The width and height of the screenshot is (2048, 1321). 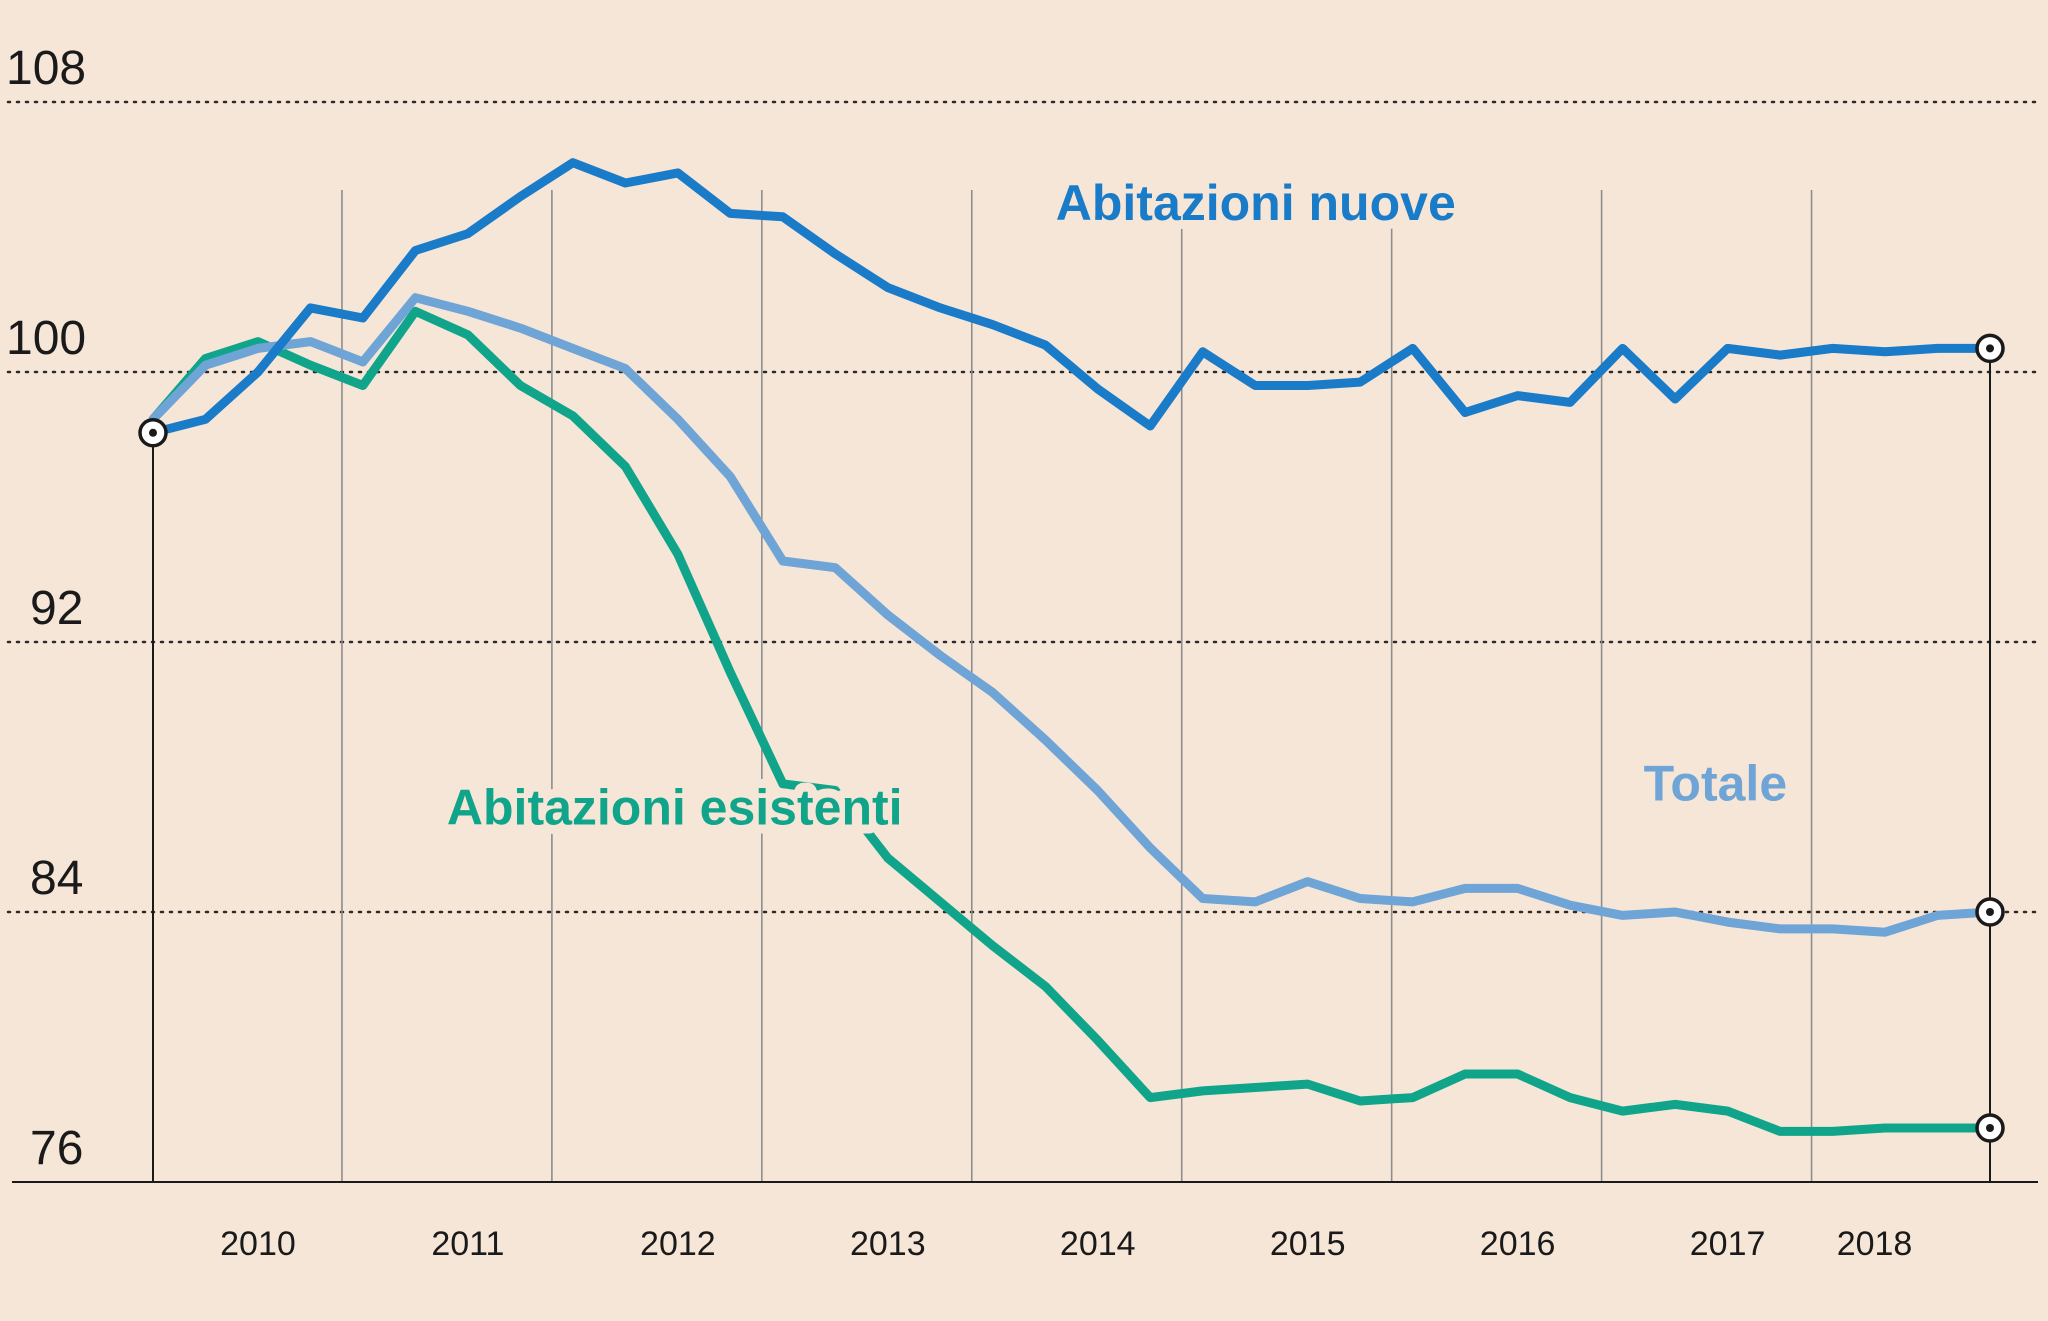 What do you see at coordinates (1990, 912) in the screenshot?
I see `end-point-marker-totale-dot` at bounding box center [1990, 912].